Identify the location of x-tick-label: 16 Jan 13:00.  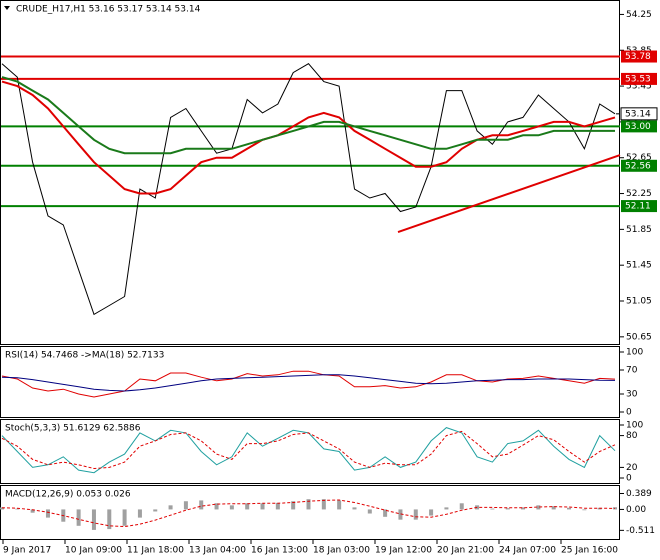
(279, 551).